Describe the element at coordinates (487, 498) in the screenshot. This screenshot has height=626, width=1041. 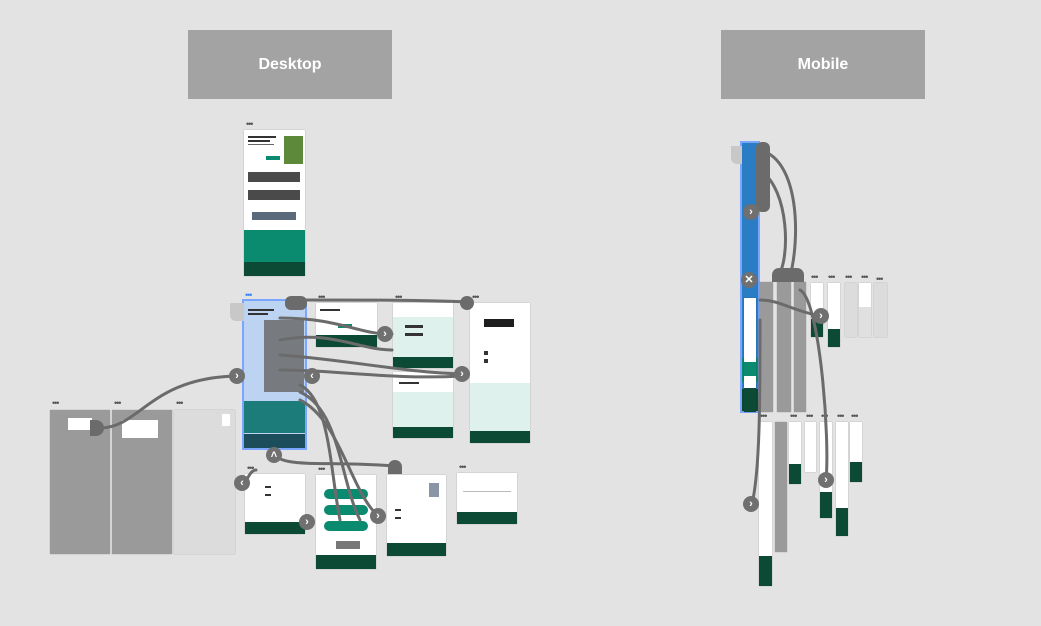
I see `artboard-desktop-form` at that location.